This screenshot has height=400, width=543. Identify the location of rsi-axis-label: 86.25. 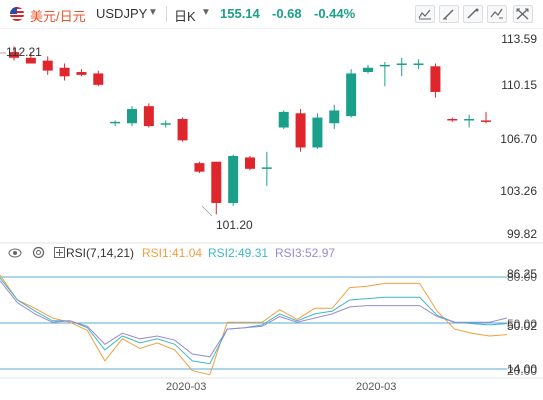
(521, 274).